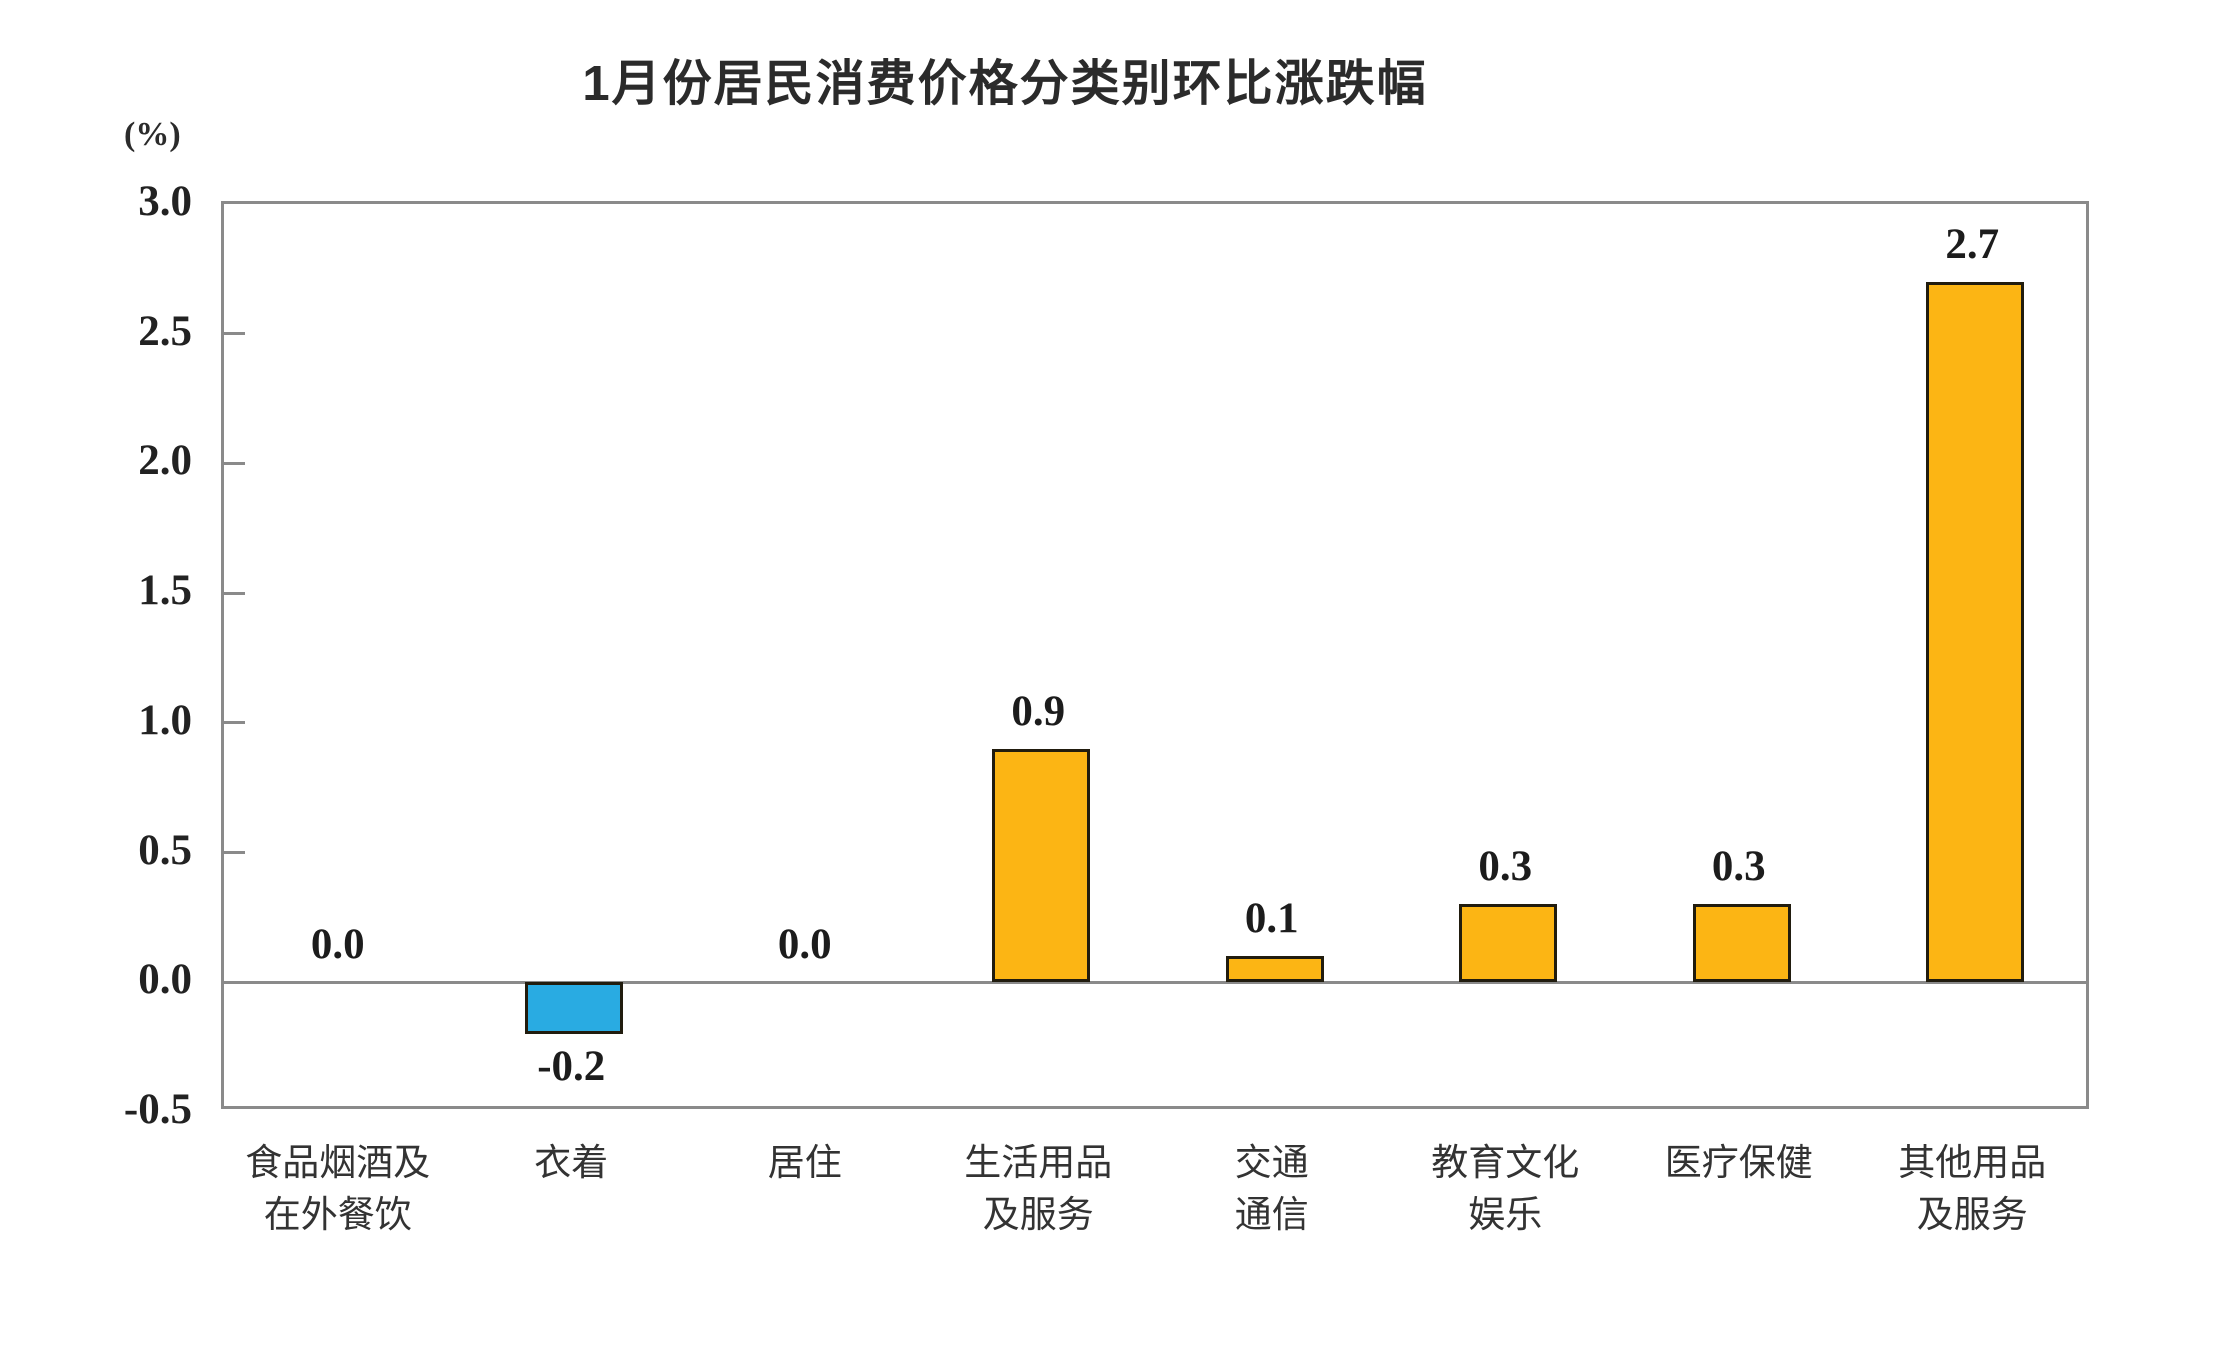 The width and height of the screenshot is (2215, 1370). Describe the element at coordinates (1505, 1188) in the screenshot. I see `x-category-label: 教育文化 娱乐` at that location.